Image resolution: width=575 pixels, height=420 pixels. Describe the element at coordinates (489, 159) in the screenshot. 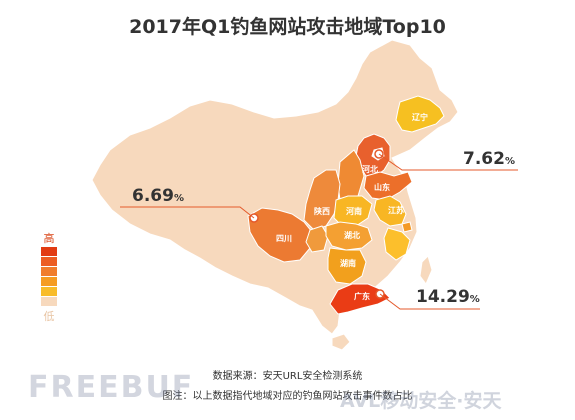

I see `beijing-callout-value: 7.62%` at that location.